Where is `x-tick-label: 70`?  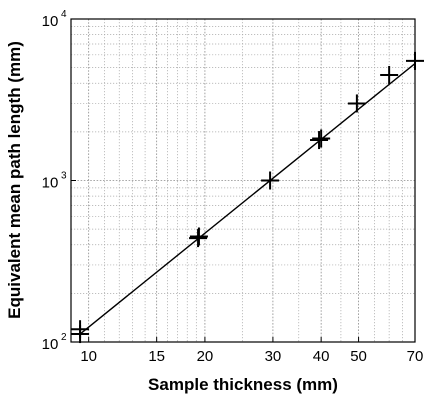
x-tick-label: 70 is located at coordinates (415, 356).